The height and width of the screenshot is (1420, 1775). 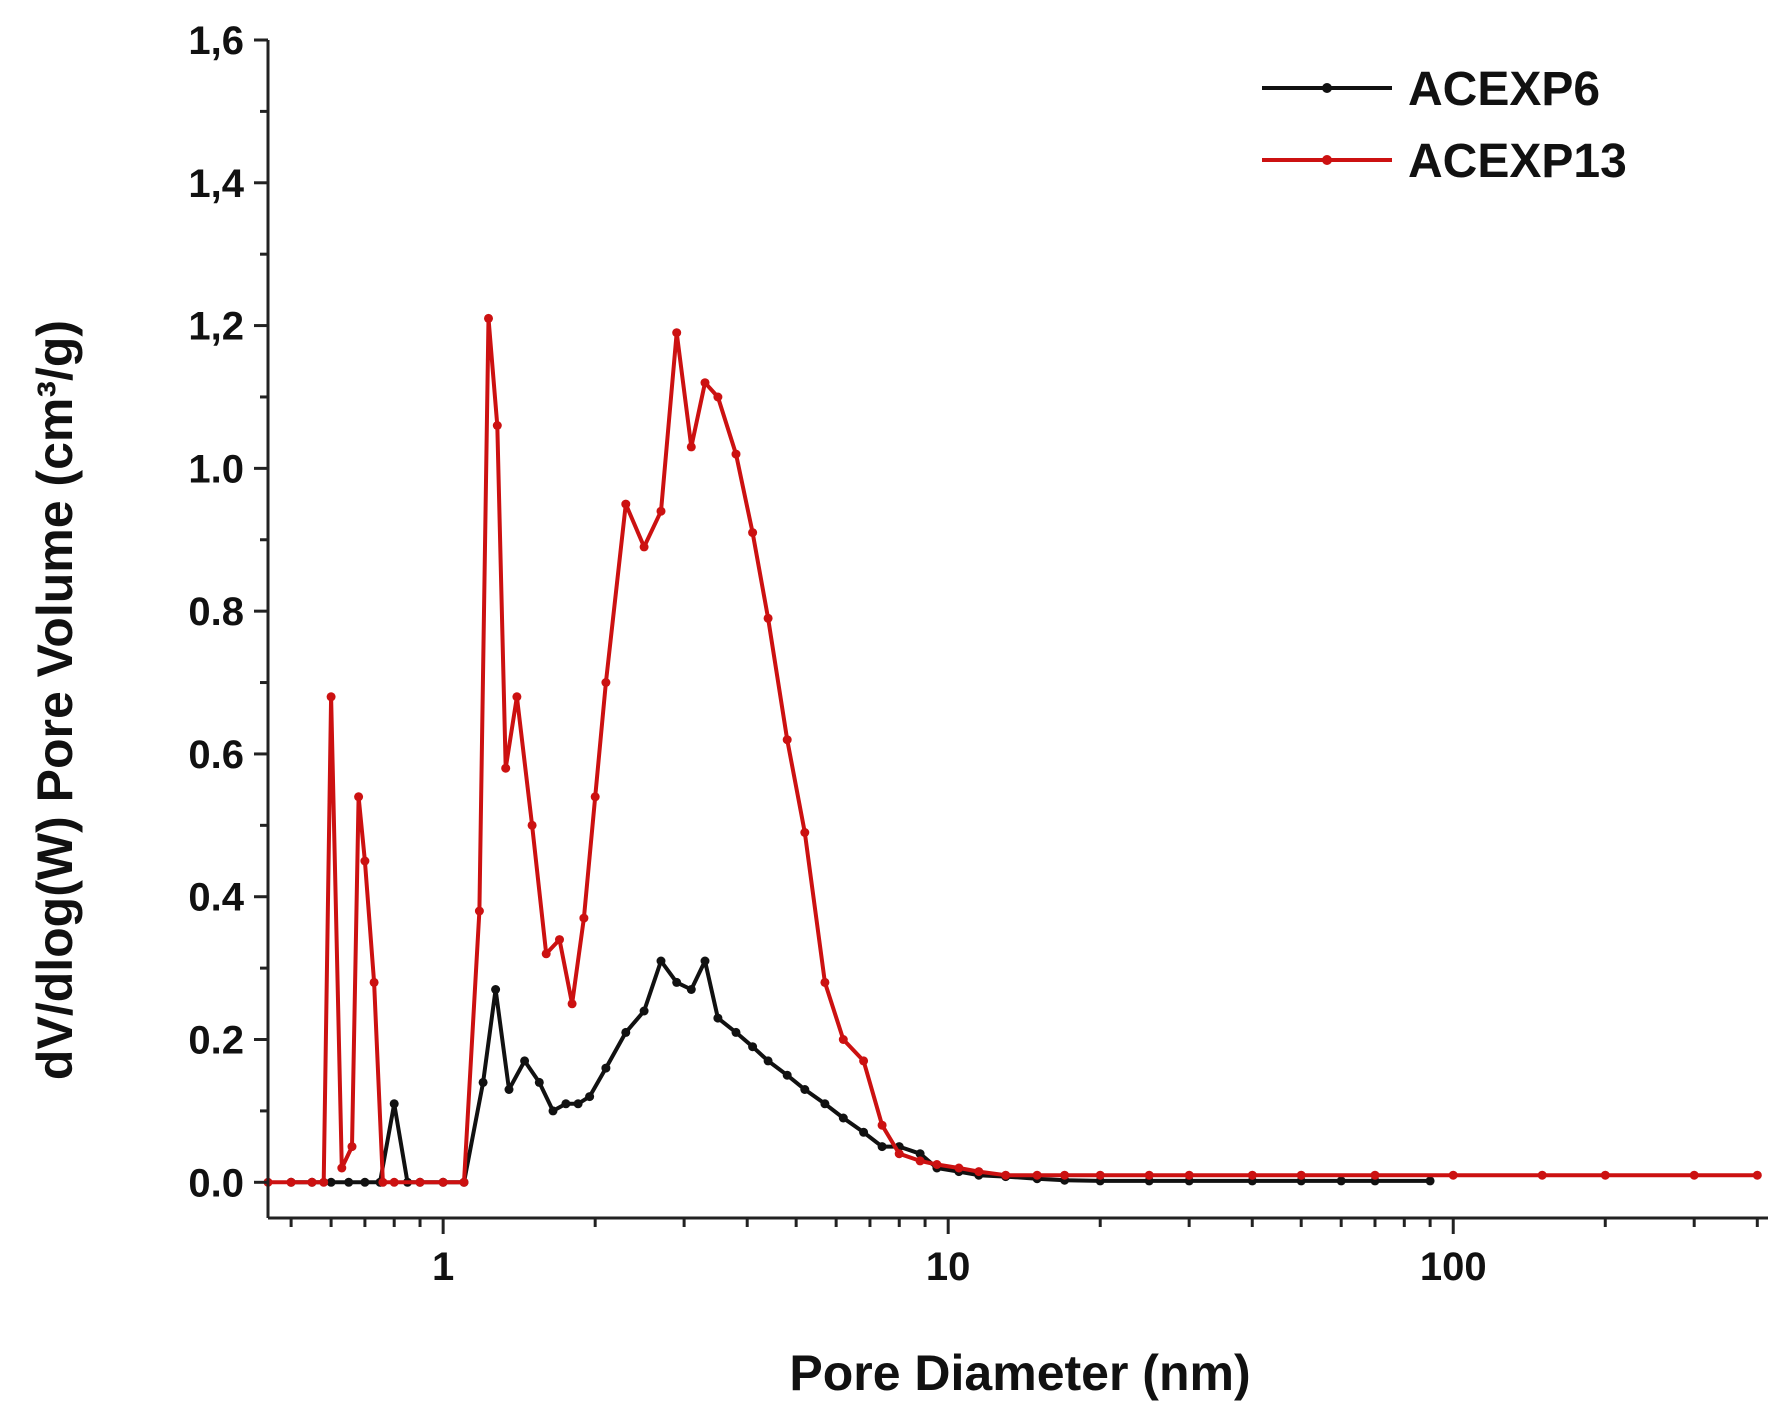 What do you see at coordinates (216, 898) in the screenshot?
I see `y-tick-label: 0.4` at bounding box center [216, 898].